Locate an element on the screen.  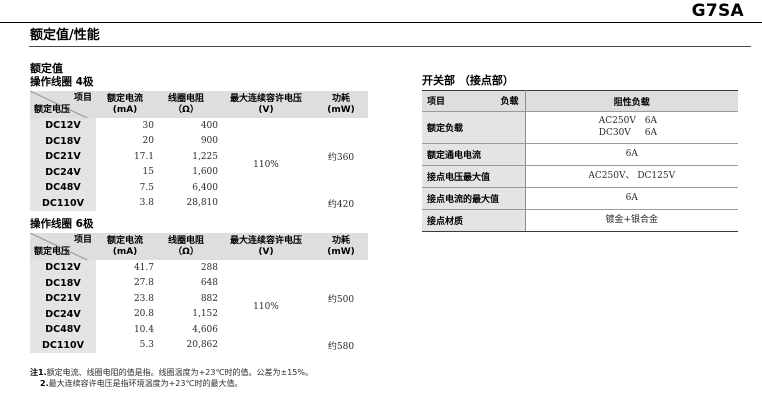
section-heading: 额定值/性能 is located at coordinates (390, 37).